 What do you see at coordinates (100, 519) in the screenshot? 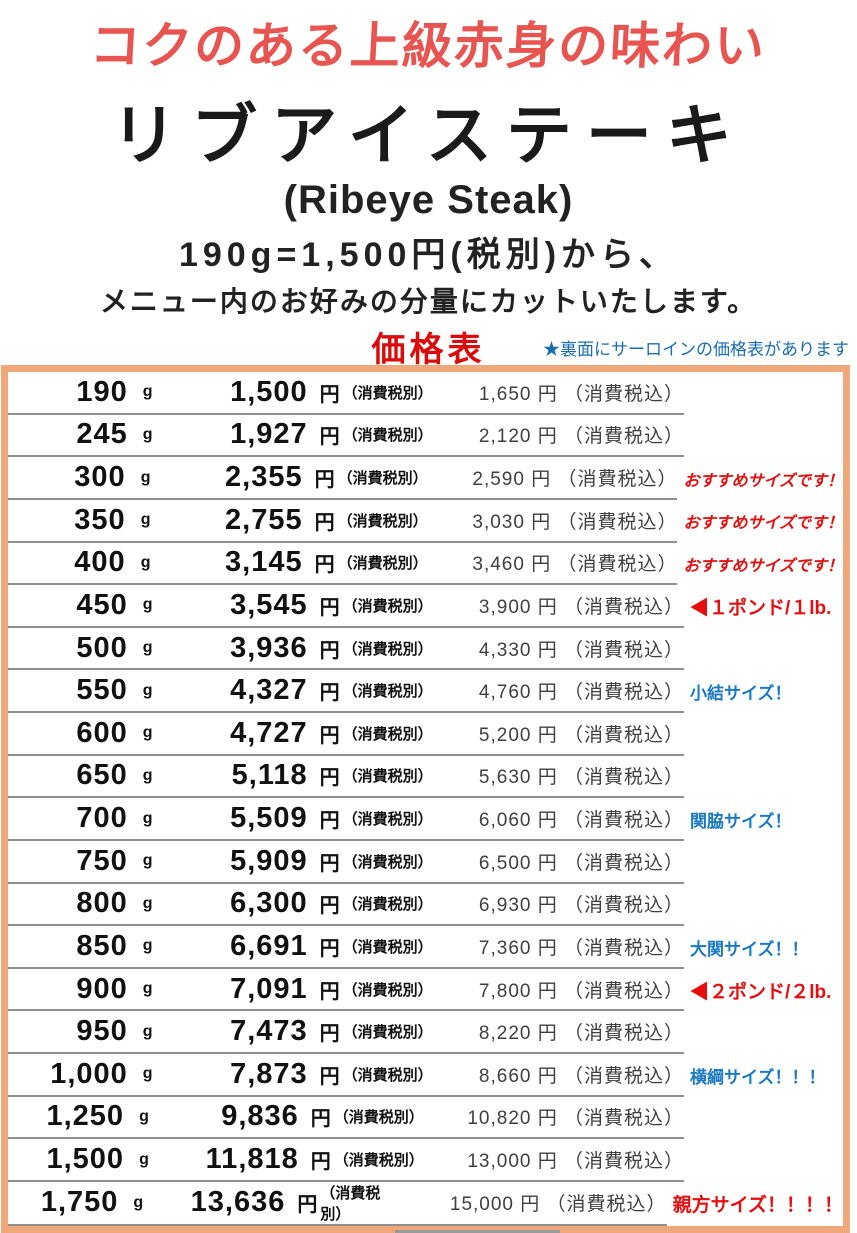
I see `weight-value: 350` at bounding box center [100, 519].